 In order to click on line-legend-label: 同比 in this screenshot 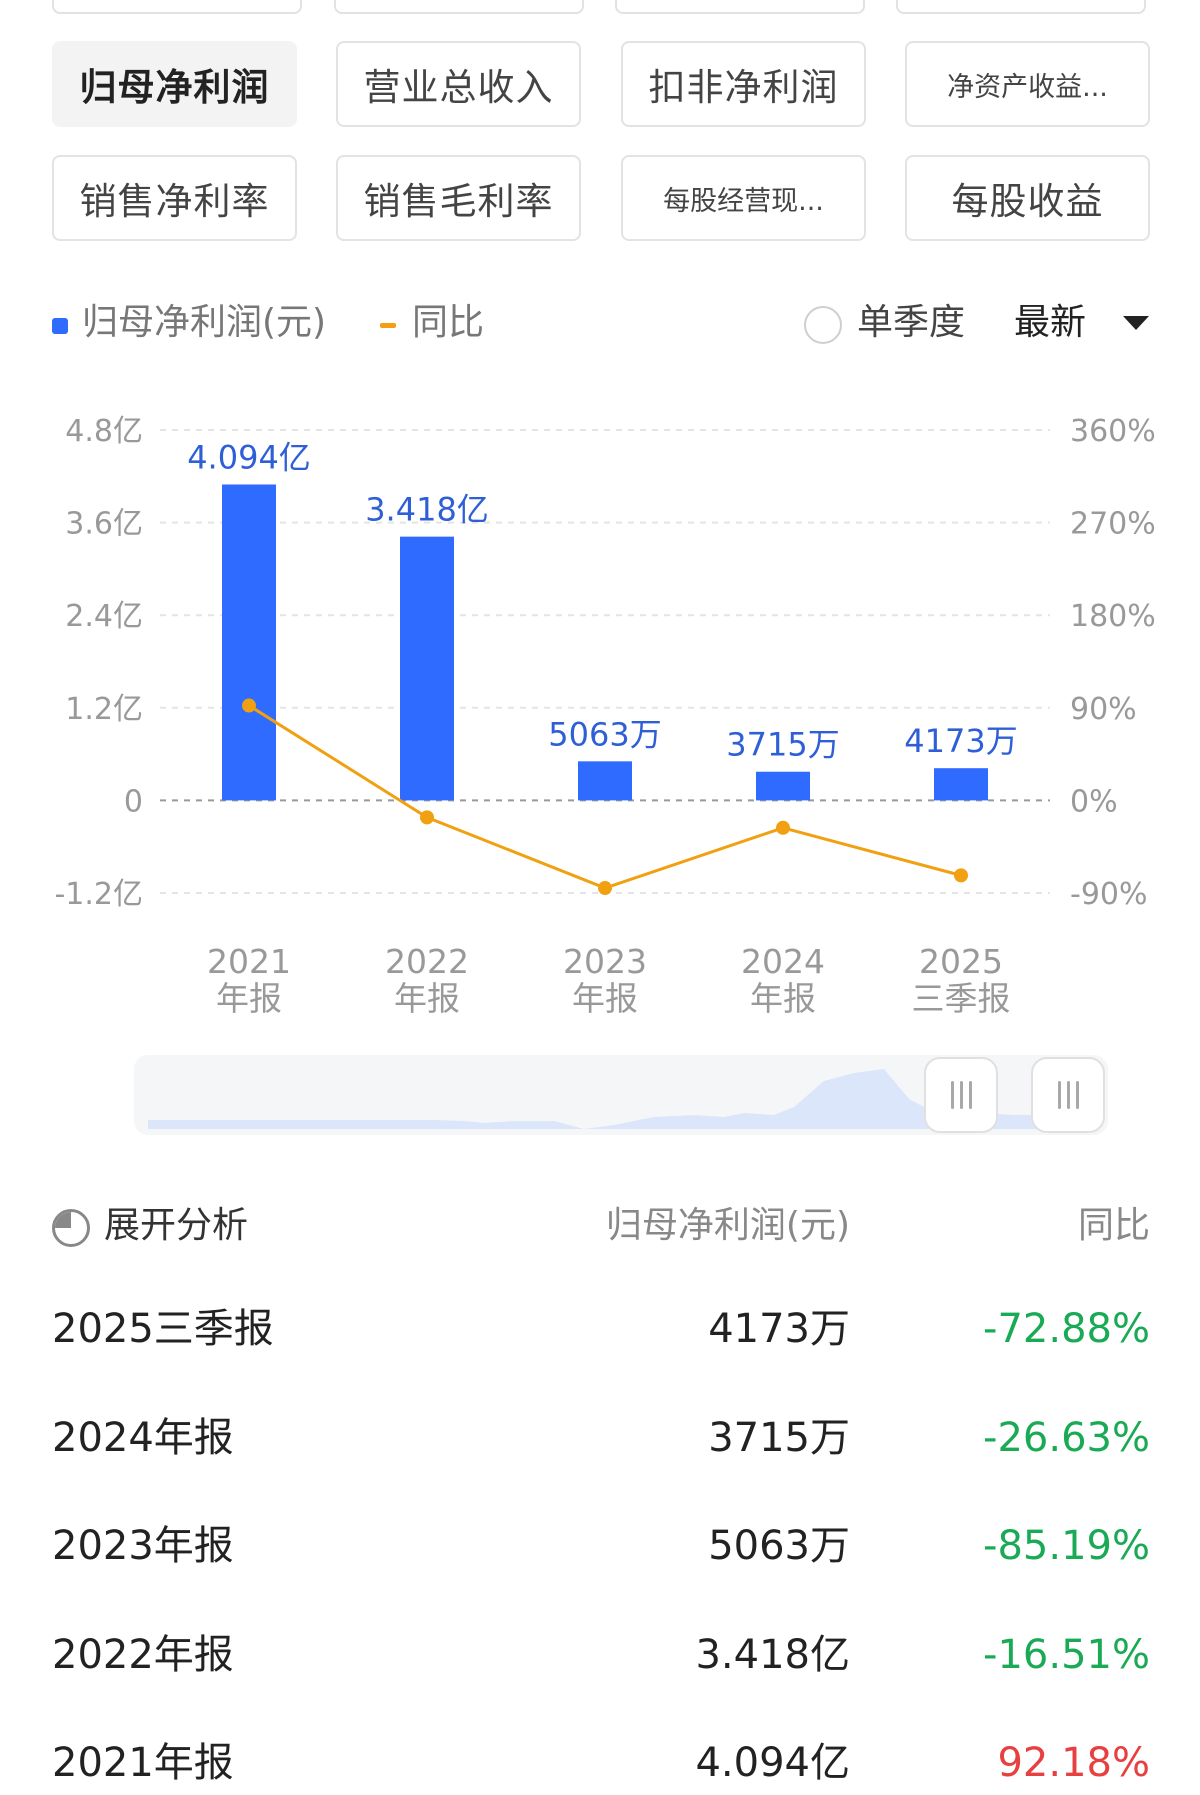, I will do `click(448, 322)`.